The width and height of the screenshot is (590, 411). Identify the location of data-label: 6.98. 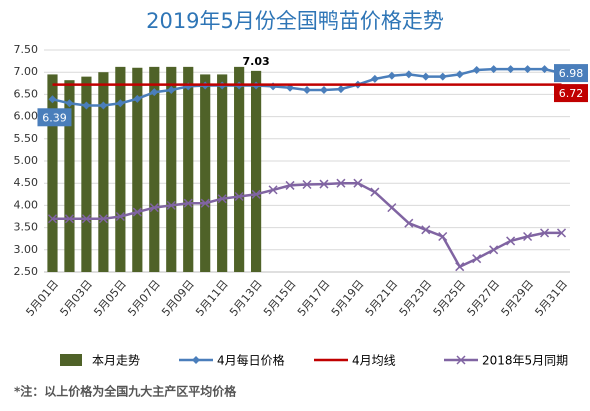
(571, 73).